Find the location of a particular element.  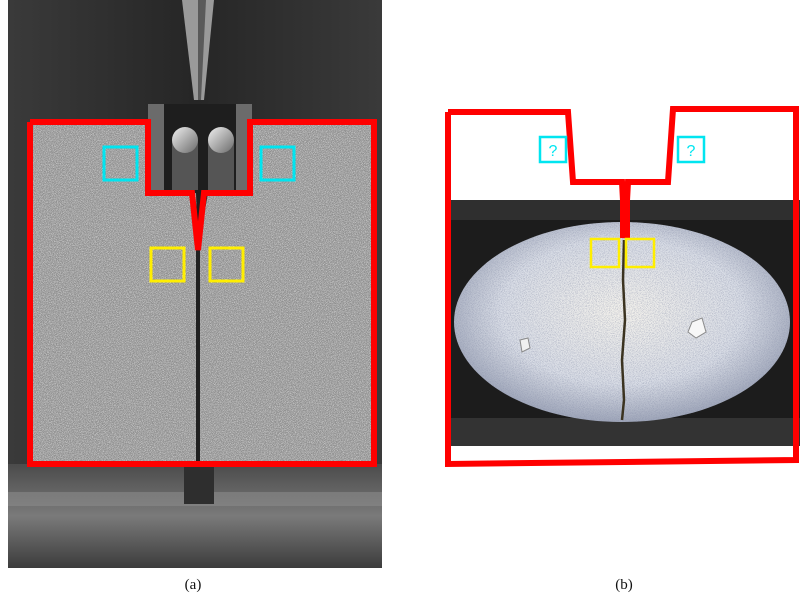

reference-box-left-b is located at coordinates (553, 149).